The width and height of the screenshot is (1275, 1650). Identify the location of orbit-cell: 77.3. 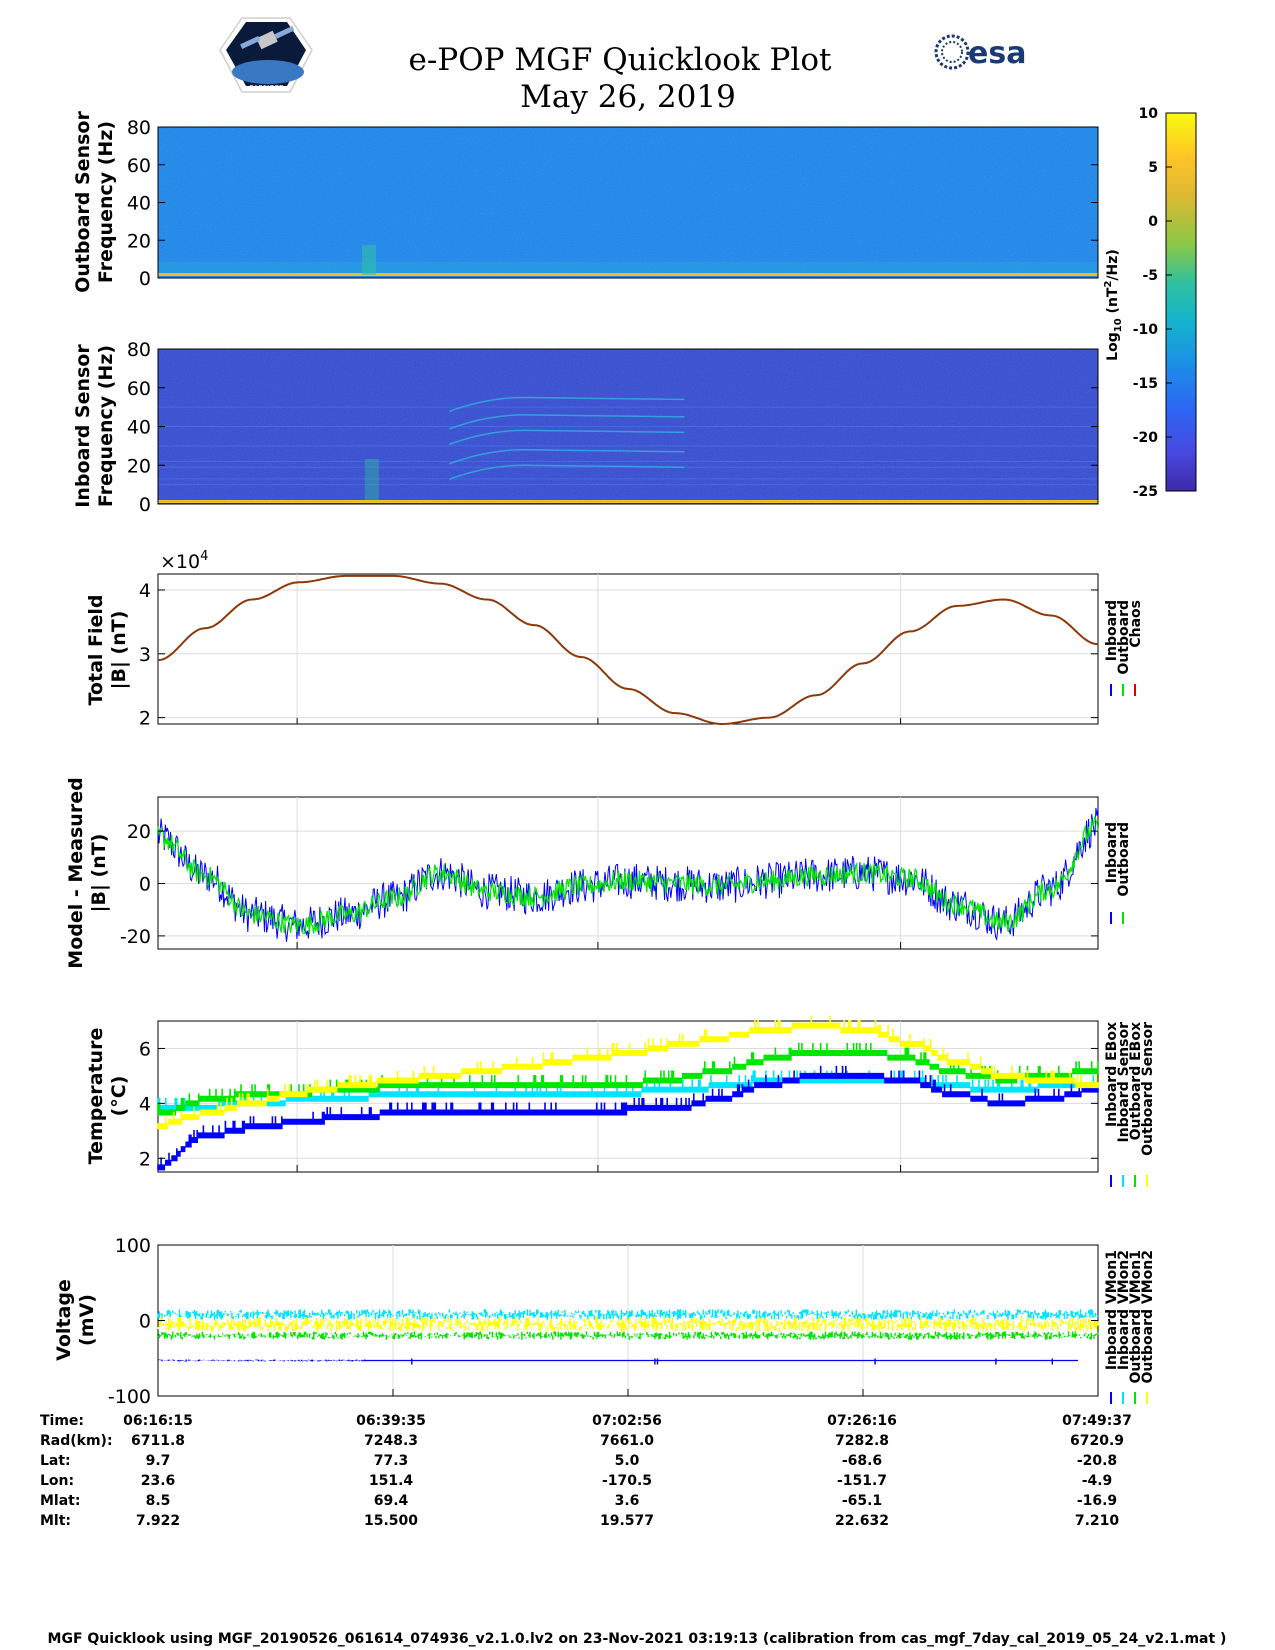
(391, 1461).